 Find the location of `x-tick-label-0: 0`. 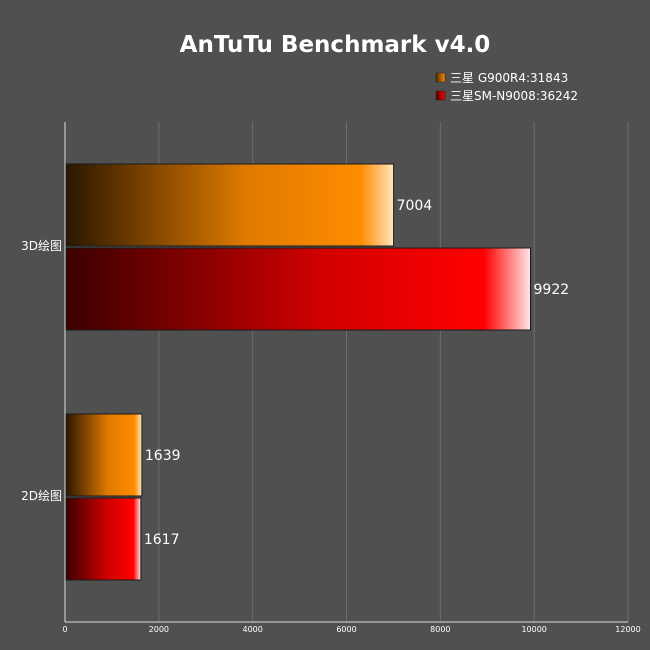

x-tick-label-0: 0 is located at coordinates (64, 629).